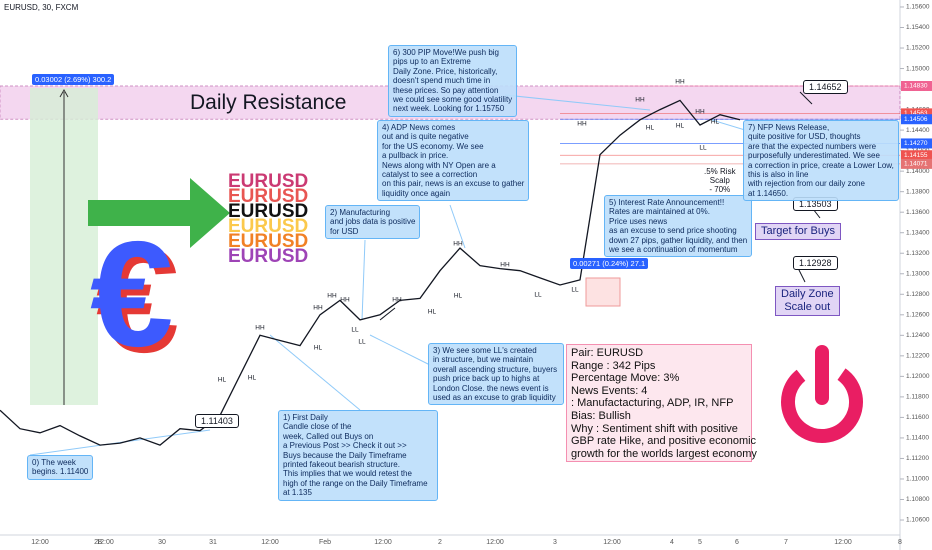 The image size is (932, 550). Describe the element at coordinates (345, 446) in the screenshot. I see `annotation-line: a Previous Post >> Check it out >>` at that location.